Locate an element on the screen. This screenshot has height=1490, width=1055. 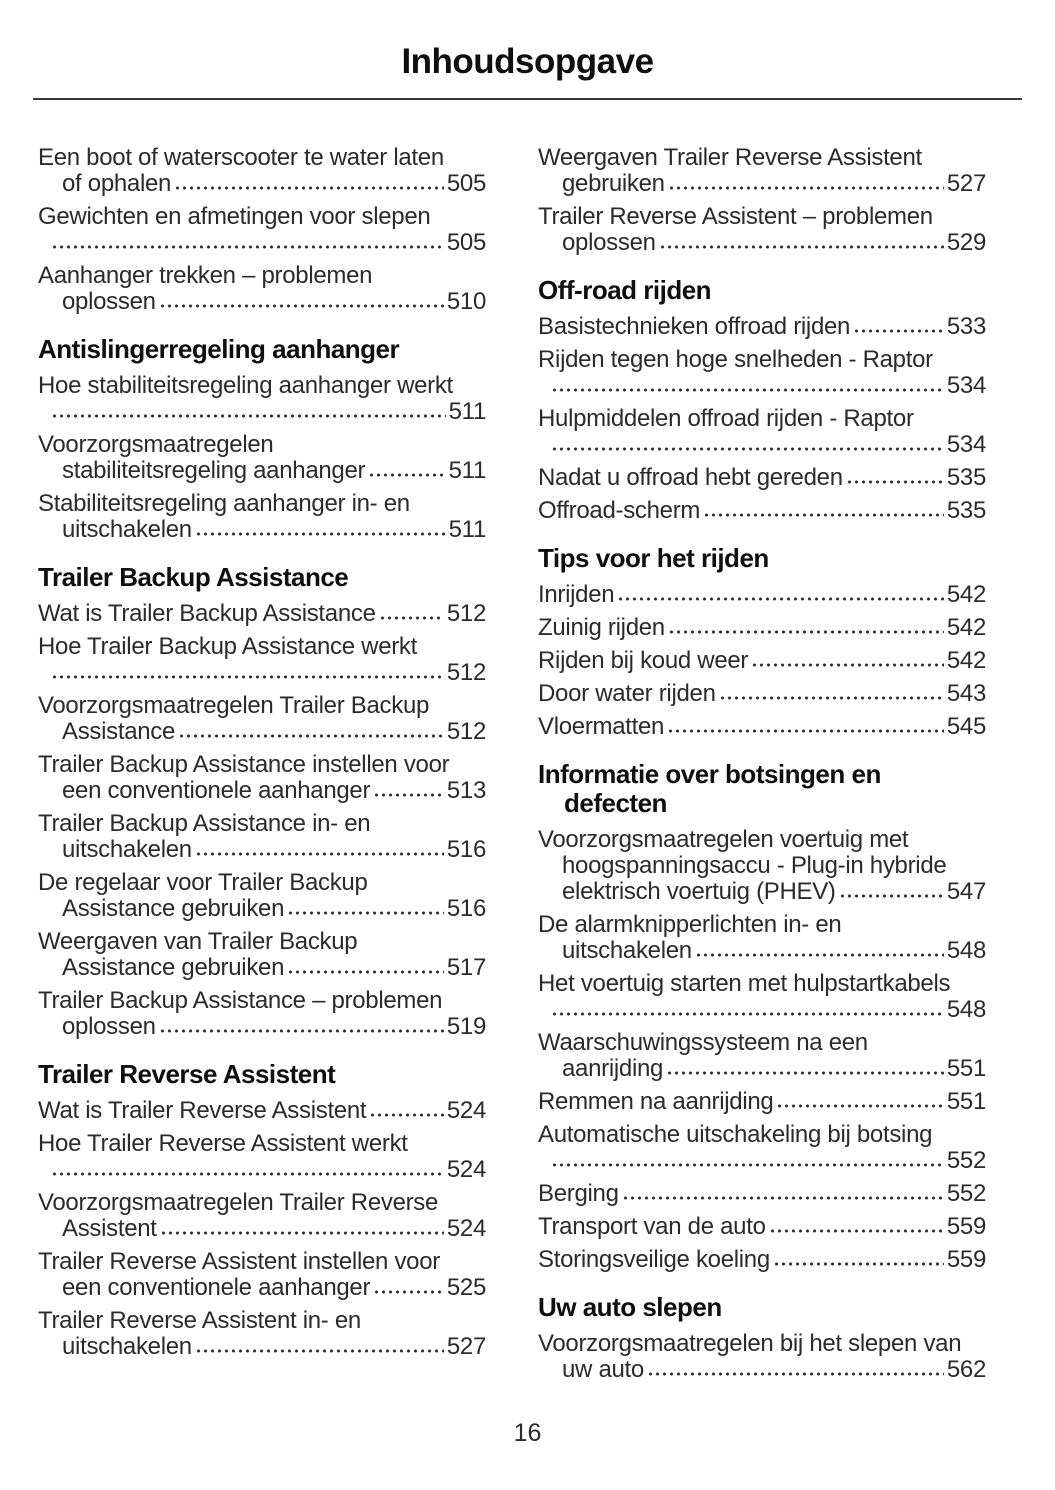
toc-entry-title: aanrijding is located at coordinates (613, 1068).